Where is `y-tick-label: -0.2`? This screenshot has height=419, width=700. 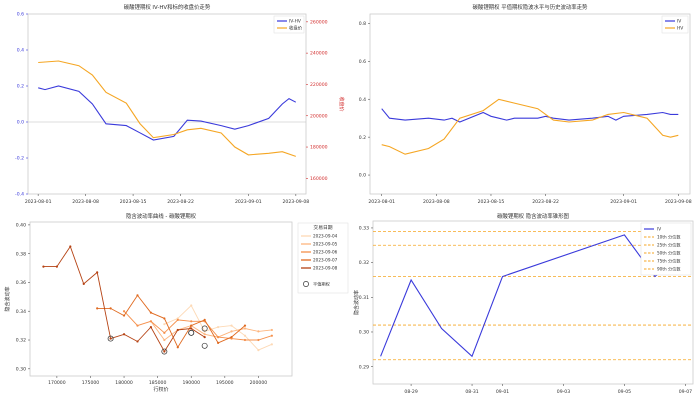 y-tick-label: -0.2 is located at coordinates (19, 159).